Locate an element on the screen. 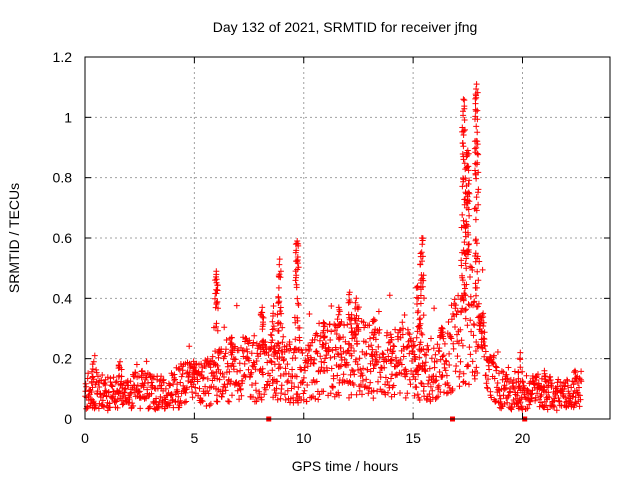  y-tick-label: 0.4 is located at coordinates (63, 298).